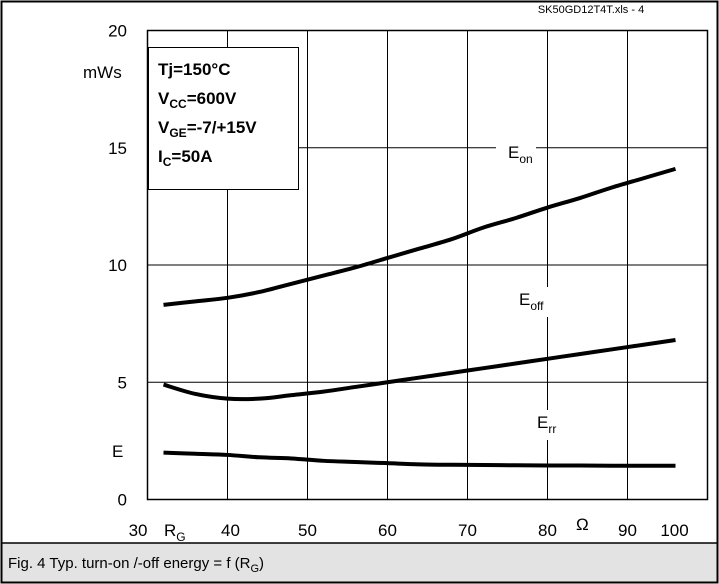 Image resolution: width=719 pixels, height=584 pixels. Describe the element at coordinates (387, 530) in the screenshot. I see `x-tick-label: 60` at that location.